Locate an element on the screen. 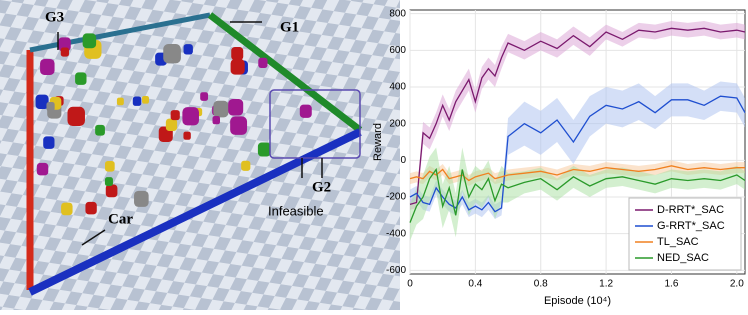 The image size is (748, 315). y-tick-label: -200 is located at coordinates (396, 197).